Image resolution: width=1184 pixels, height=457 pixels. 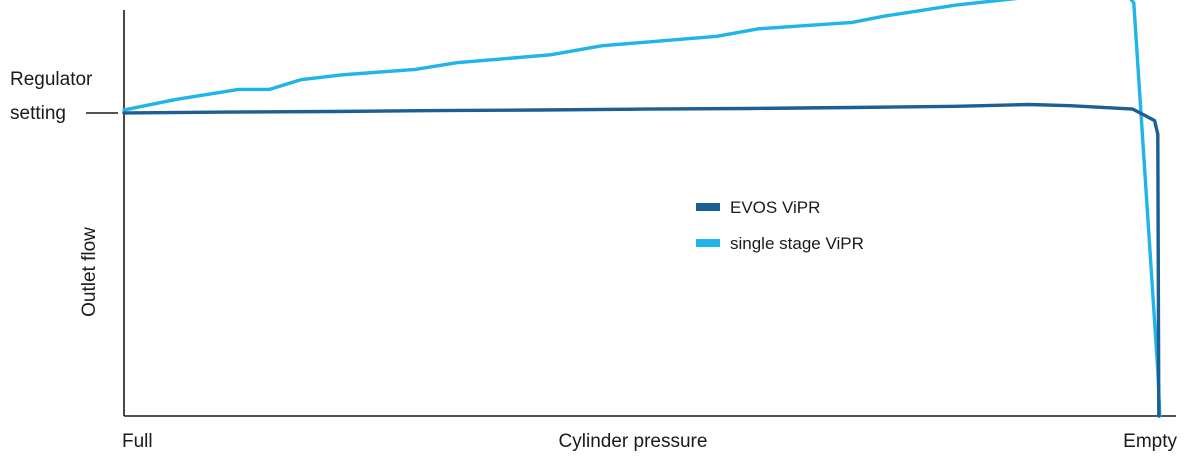 What do you see at coordinates (775, 207) in the screenshot?
I see `legend-label-evos-vipr: EVOS ViPR` at bounding box center [775, 207].